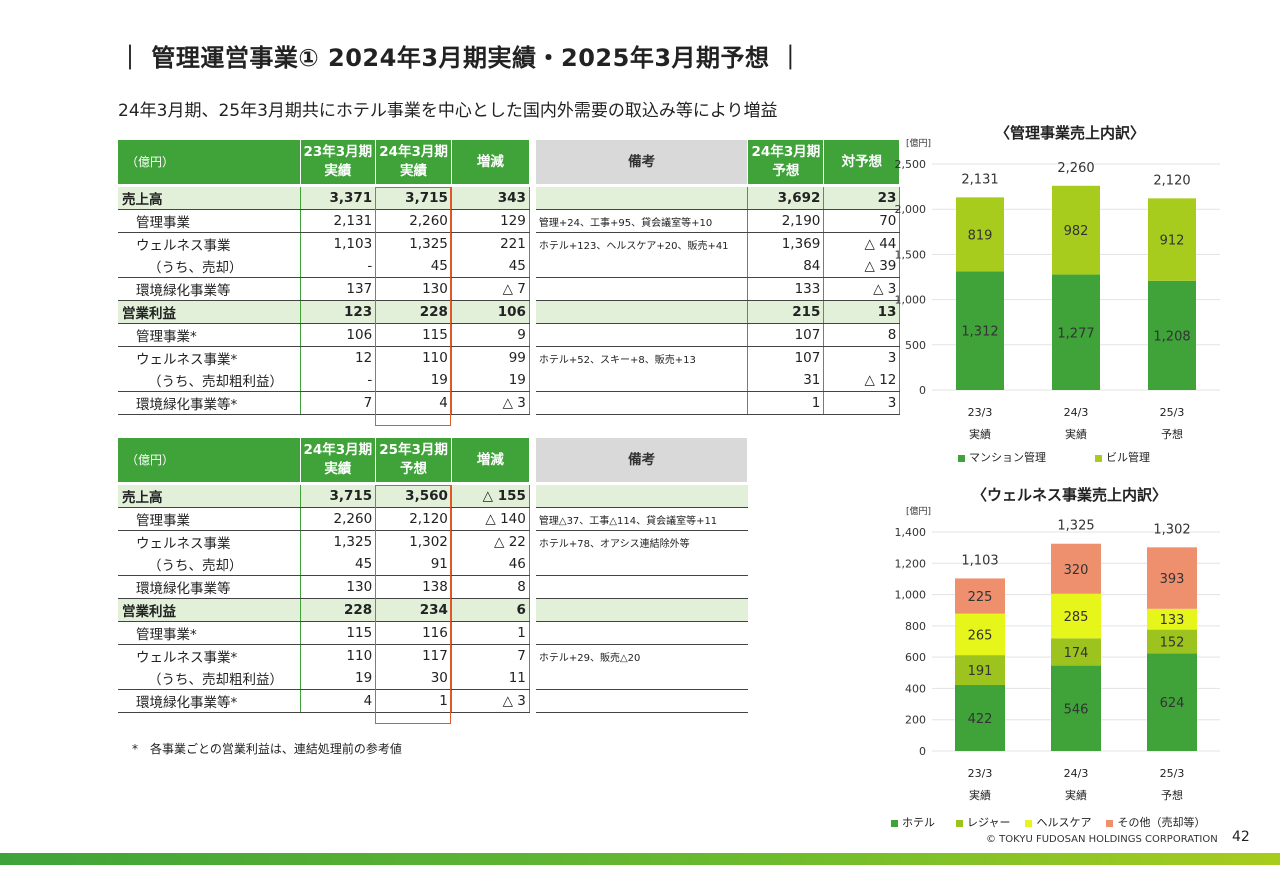 This screenshot has height=886, width=1280. What do you see at coordinates (209, 289) in the screenshot?
I see `row-label: 環境緑化事業等` at bounding box center [209, 289].